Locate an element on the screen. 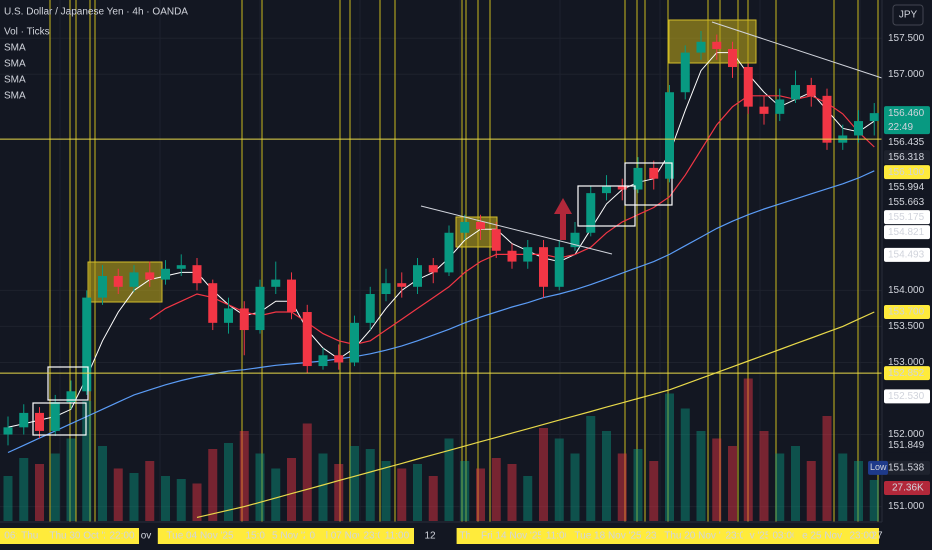 This screenshot has height=550, width=932. price-tag-label: 156.318 is located at coordinates (906, 157).